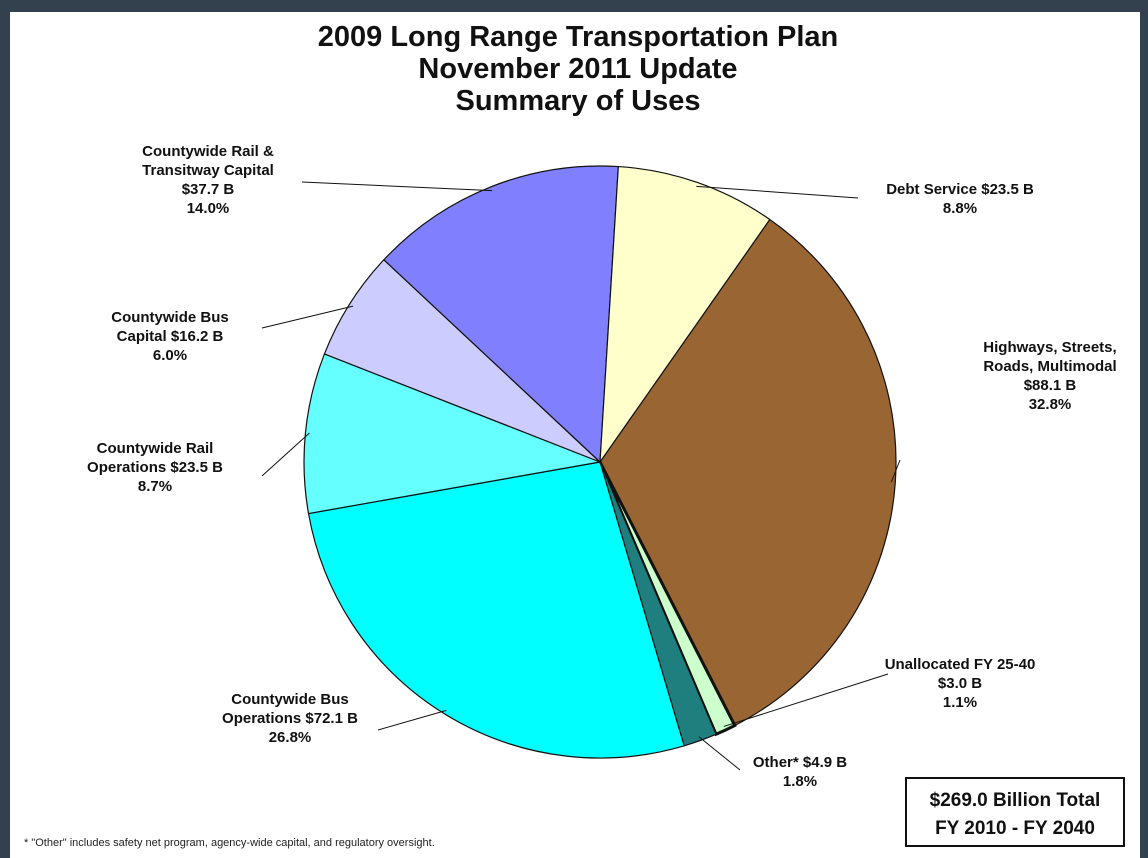 The image size is (1148, 858). Describe the element at coordinates (208, 170) in the screenshot. I see `slice-label-rail_capital-line-2: Transitway Capital` at that location.